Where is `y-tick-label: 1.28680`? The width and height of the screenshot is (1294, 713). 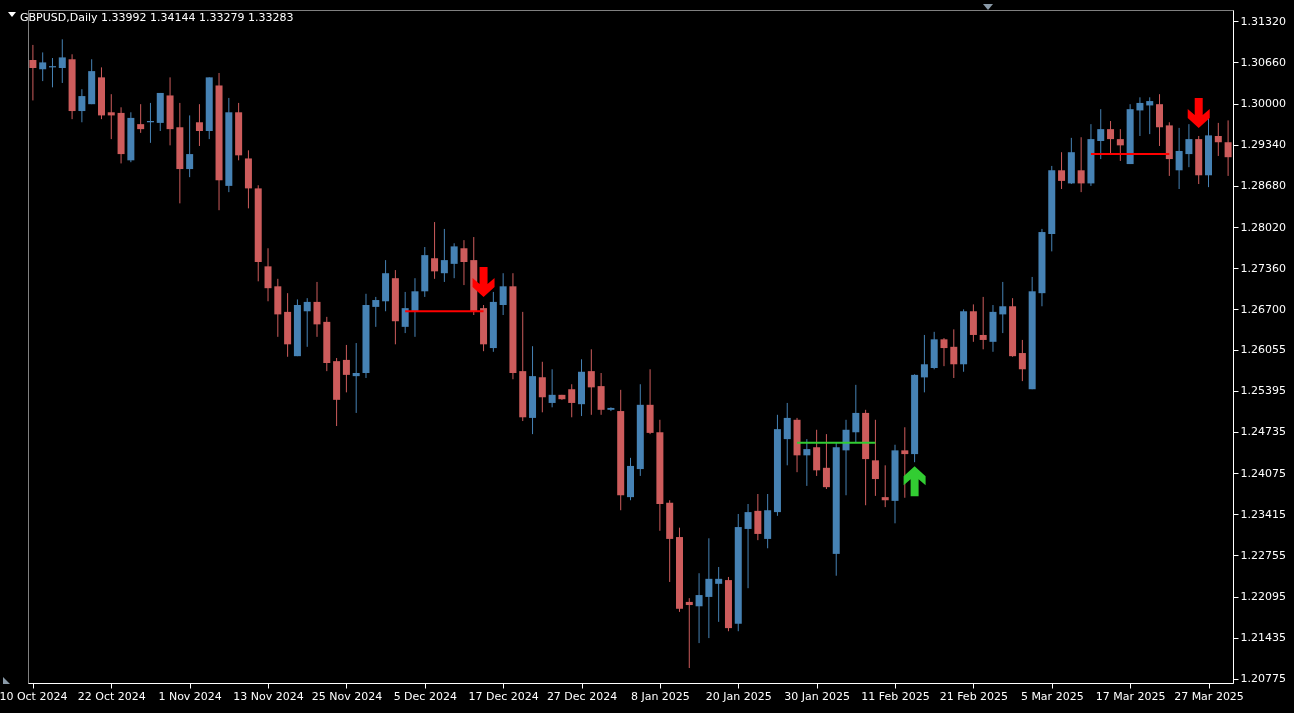 y-tick-label: 1.28680 is located at coordinates (1263, 186).